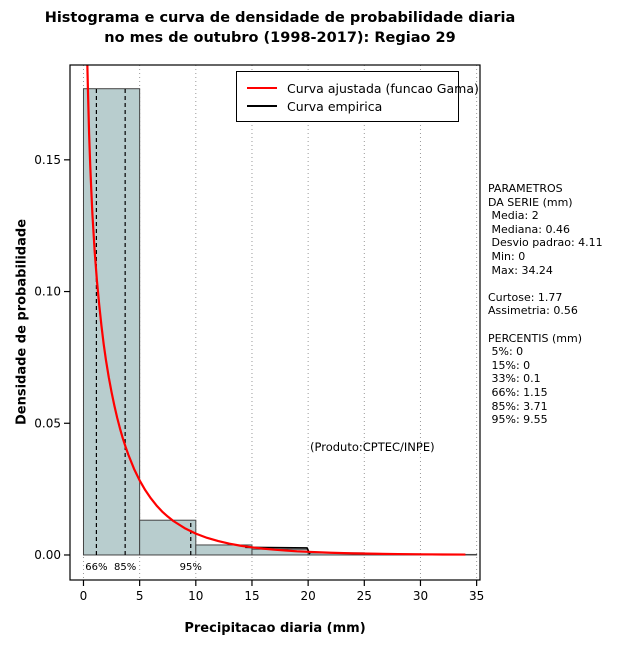 This screenshot has height=660, width=640. I want to click on x-tick-label: 25, so click(364, 596).